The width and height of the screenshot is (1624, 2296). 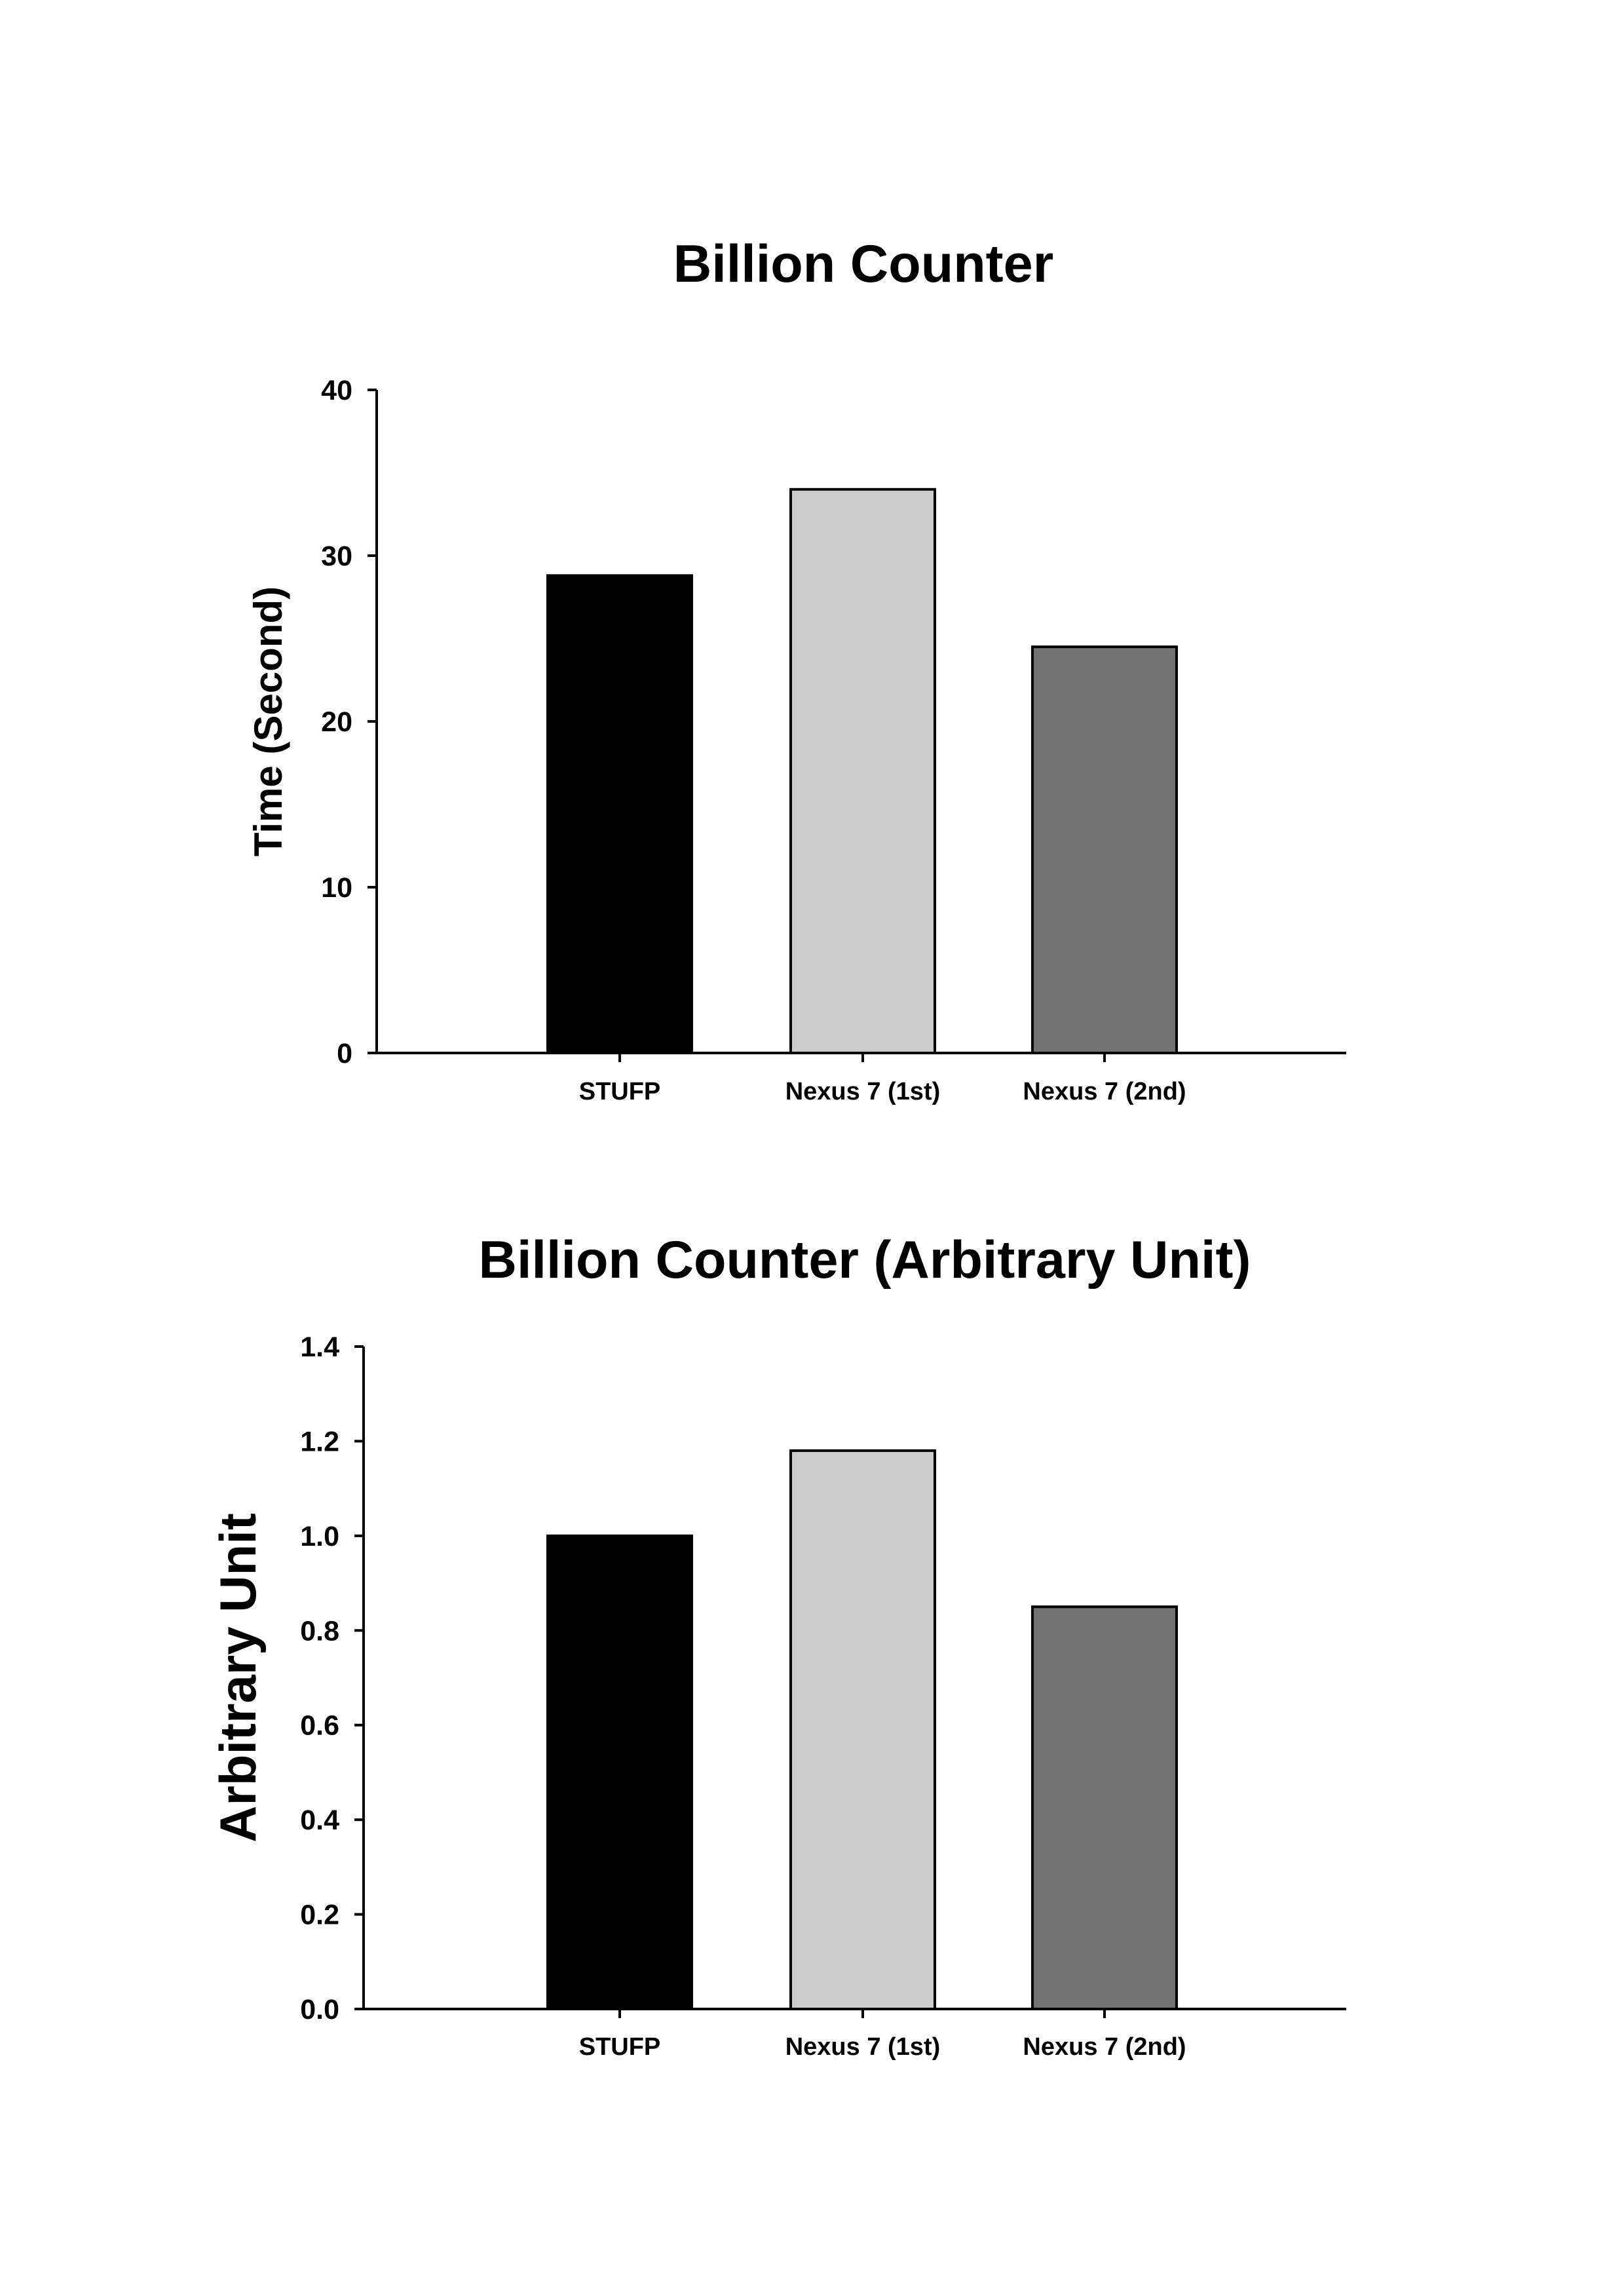 I want to click on y-axis-title: Time (Second), so click(x=268, y=721).